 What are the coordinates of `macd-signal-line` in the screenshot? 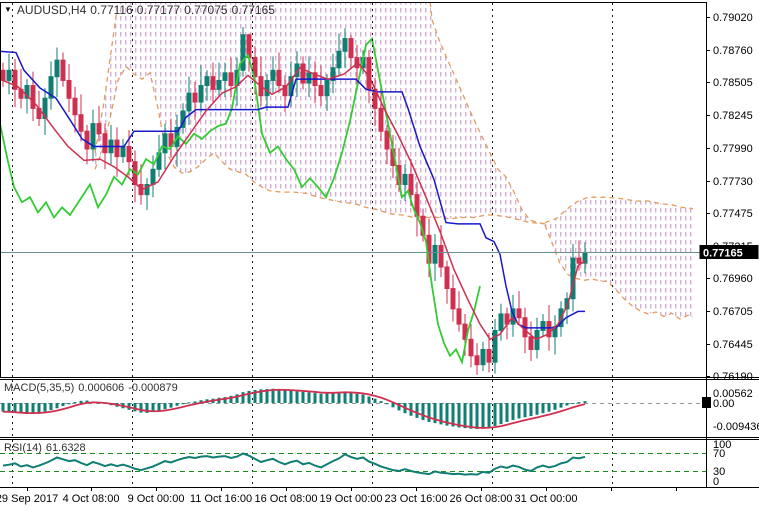 It's located at (294, 408).